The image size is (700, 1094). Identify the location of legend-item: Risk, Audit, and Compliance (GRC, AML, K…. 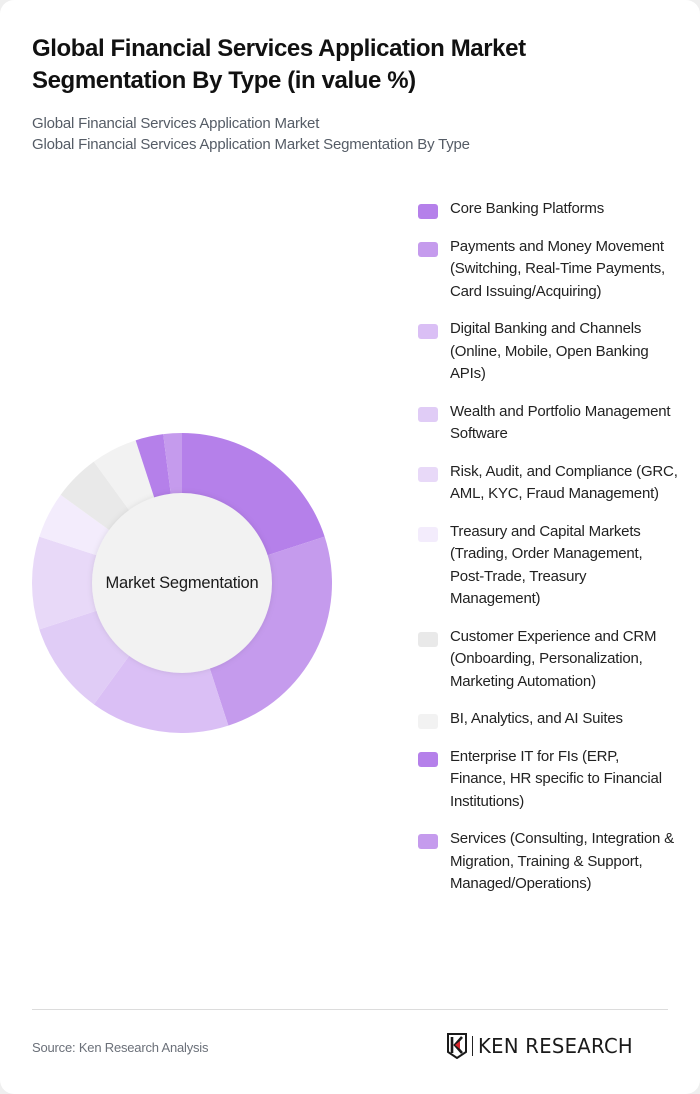
(548, 483).